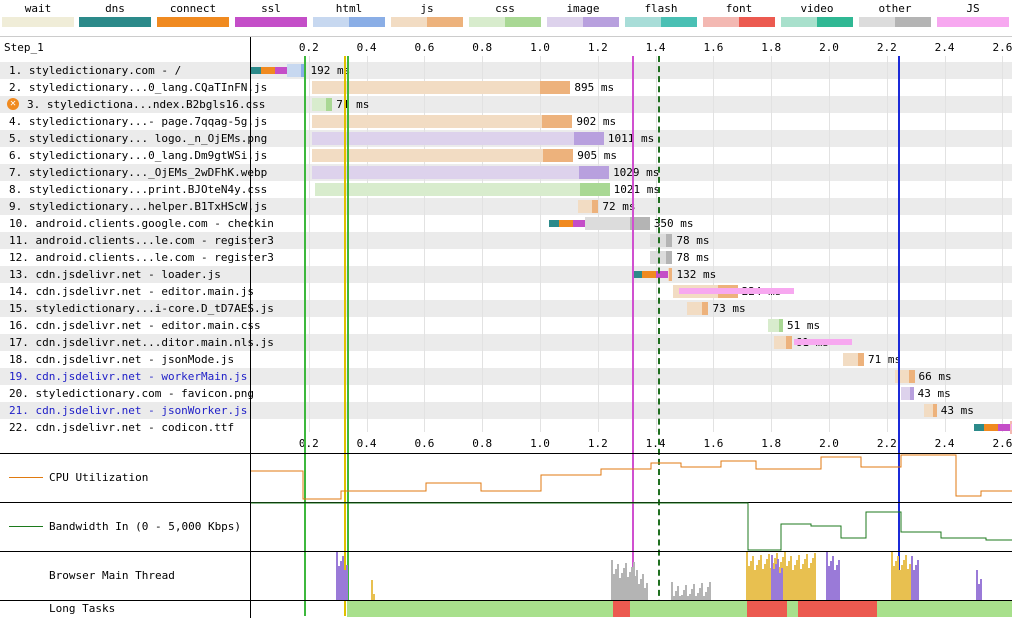 The image size is (1012, 618). Describe the element at coordinates (26, 477) in the screenshot. I see `cpu-legend-line` at that location.